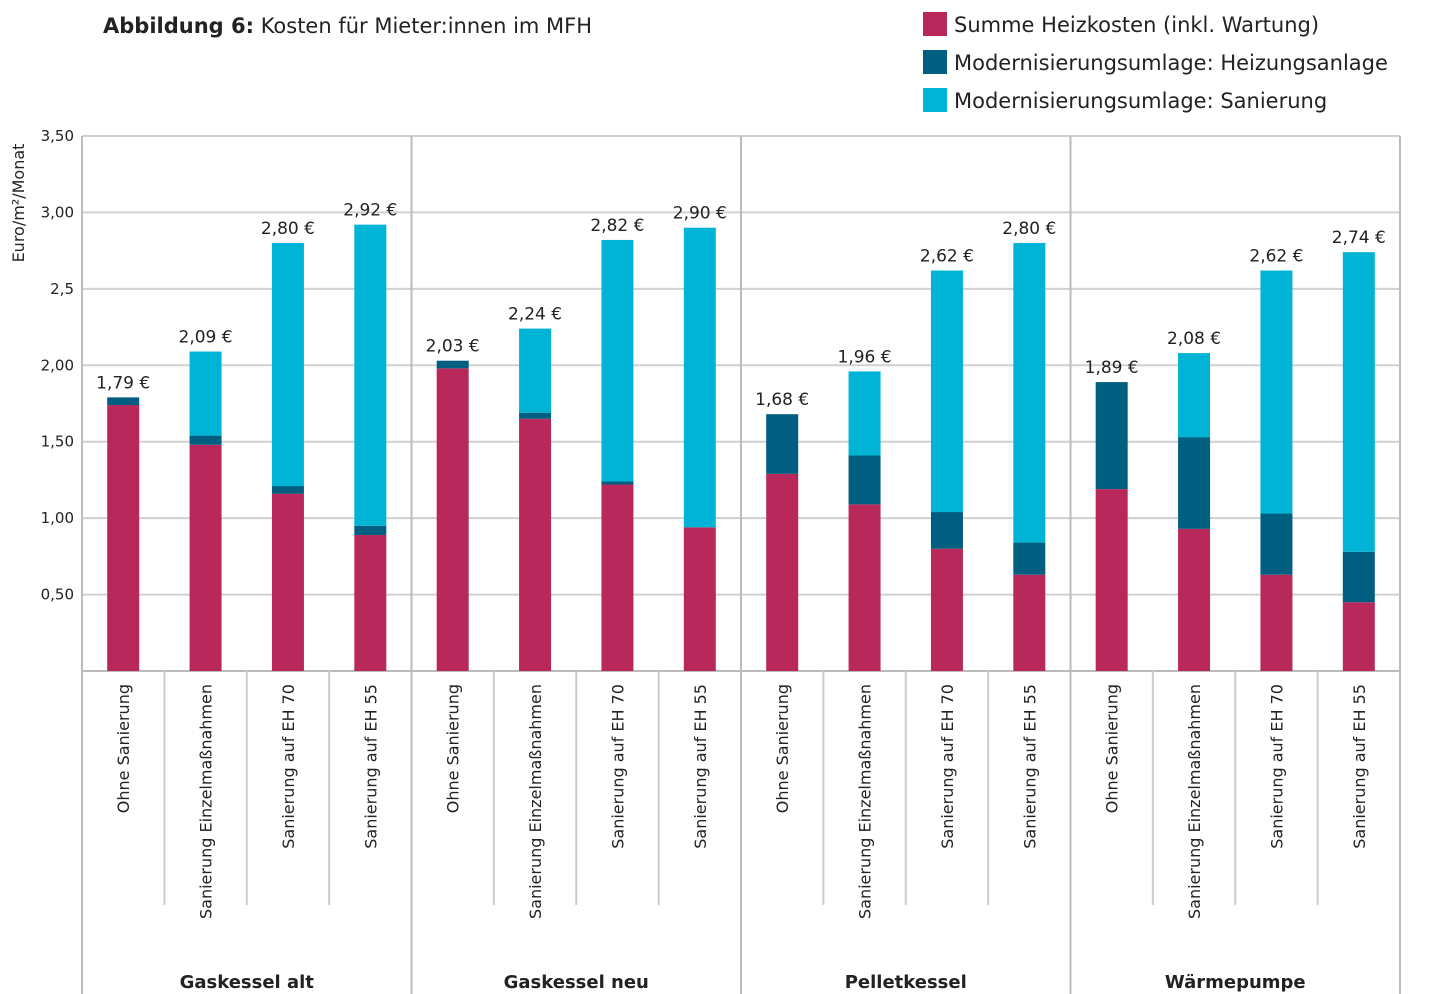  I want to click on total-label: 2,92 €, so click(370, 211).